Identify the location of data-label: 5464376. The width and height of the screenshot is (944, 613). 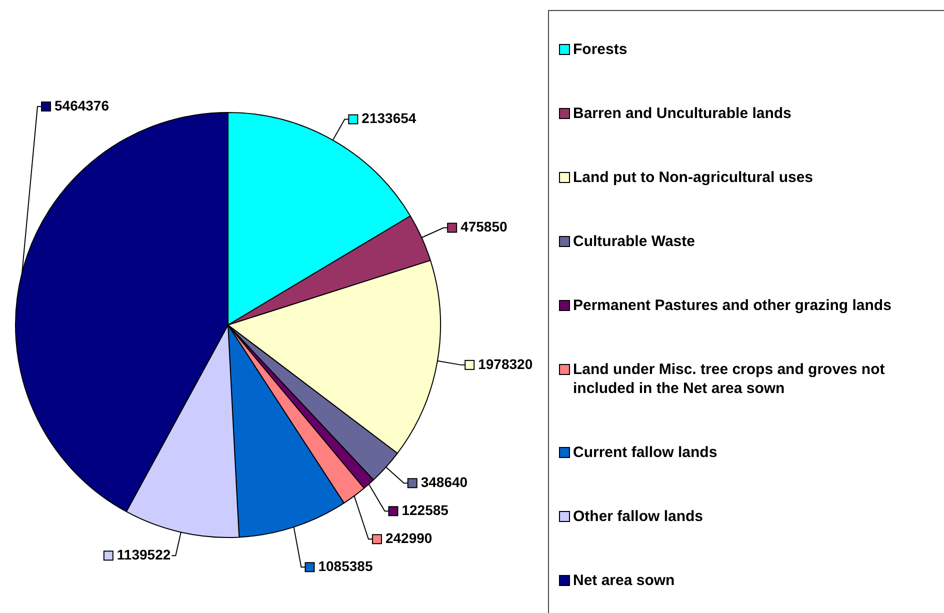
(82, 105).